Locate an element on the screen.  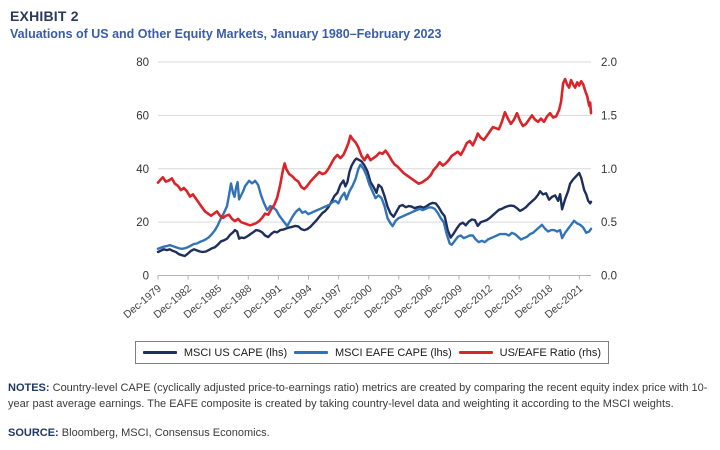
right-axis-tick-label: 1.0 is located at coordinates (609, 170).